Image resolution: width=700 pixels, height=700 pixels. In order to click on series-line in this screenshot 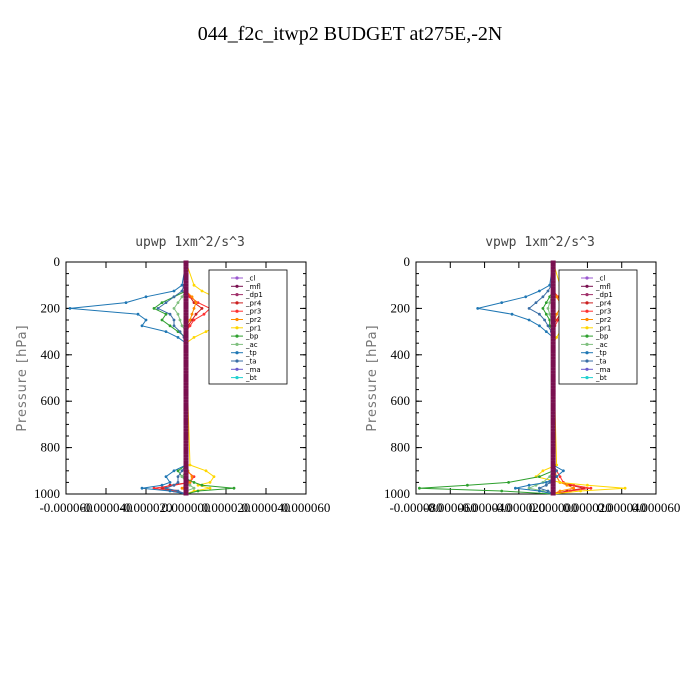, I will do `click(128, 378)`.